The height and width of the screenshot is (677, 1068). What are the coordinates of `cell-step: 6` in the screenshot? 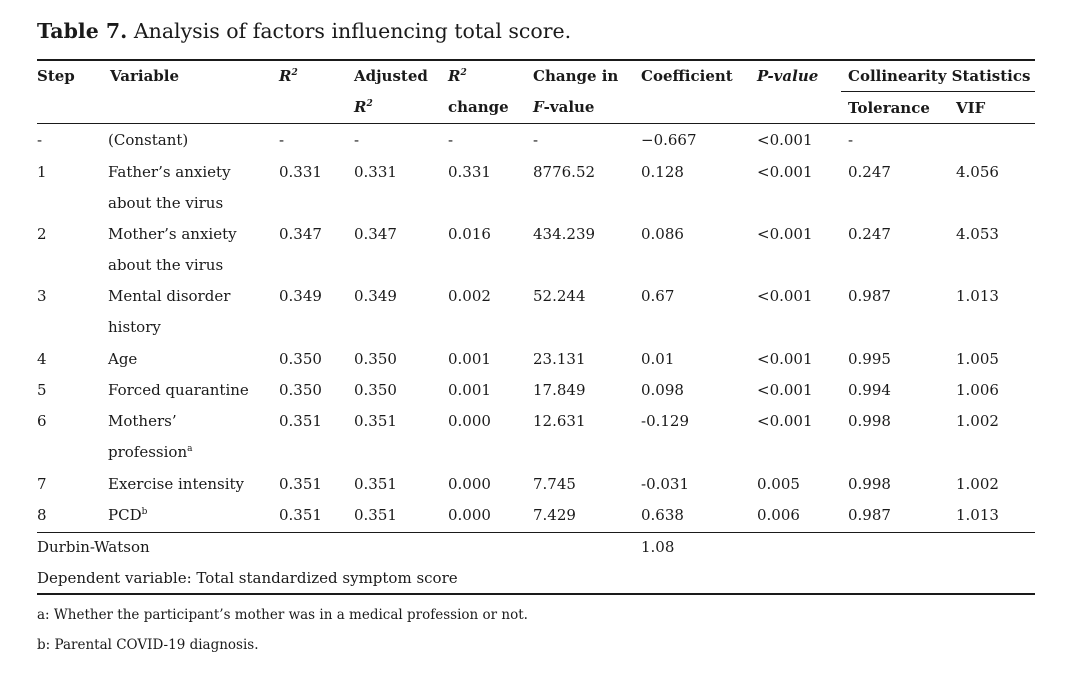 It's located at (42, 421).